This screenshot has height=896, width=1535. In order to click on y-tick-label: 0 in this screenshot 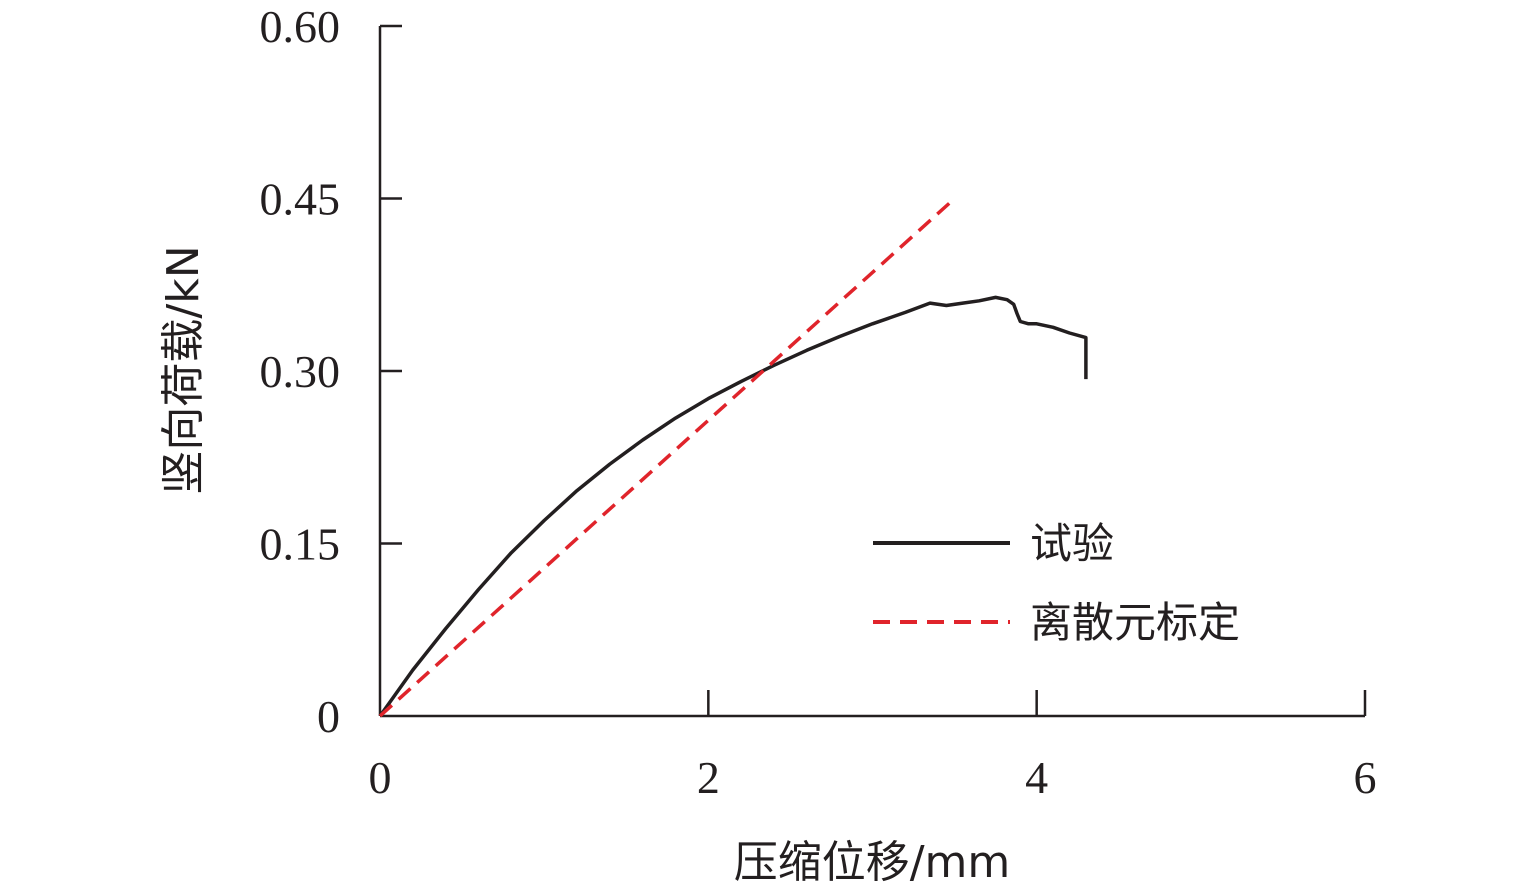, I will do `click(328, 716)`.